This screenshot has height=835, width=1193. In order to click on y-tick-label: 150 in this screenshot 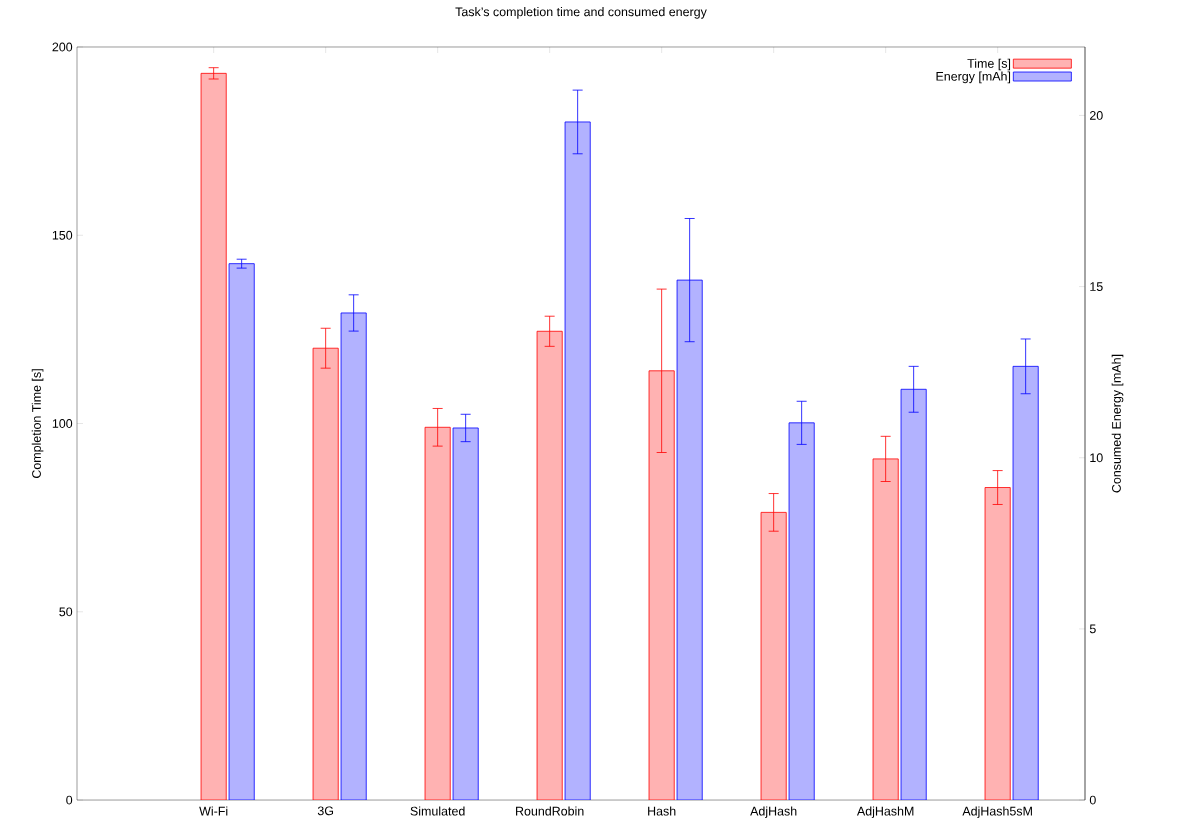, I will do `click(62, 235)`.